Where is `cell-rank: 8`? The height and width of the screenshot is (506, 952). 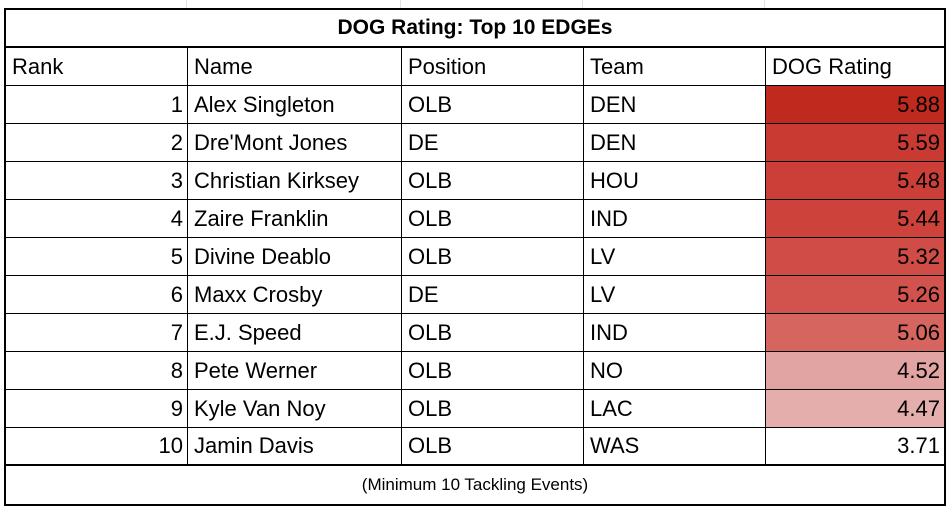
cell-rank: 8 is located at coordinates (97, 370).